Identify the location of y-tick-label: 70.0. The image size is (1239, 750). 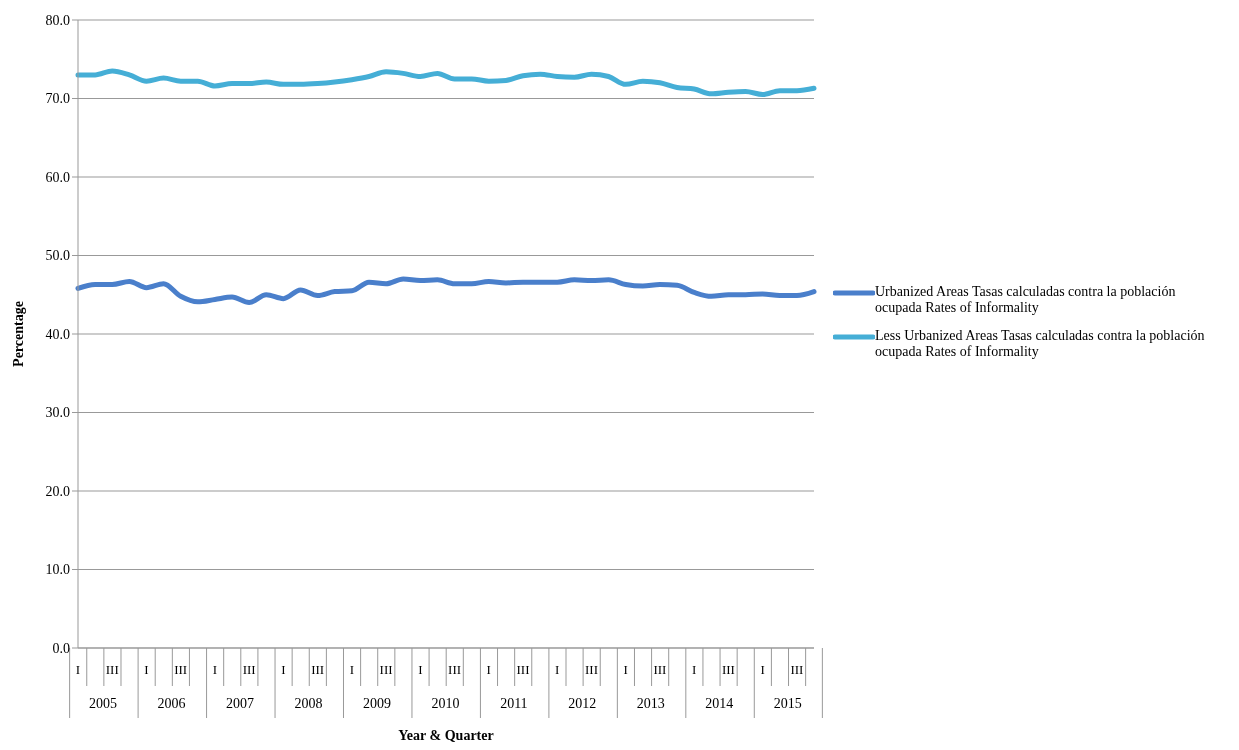
(57, 99).